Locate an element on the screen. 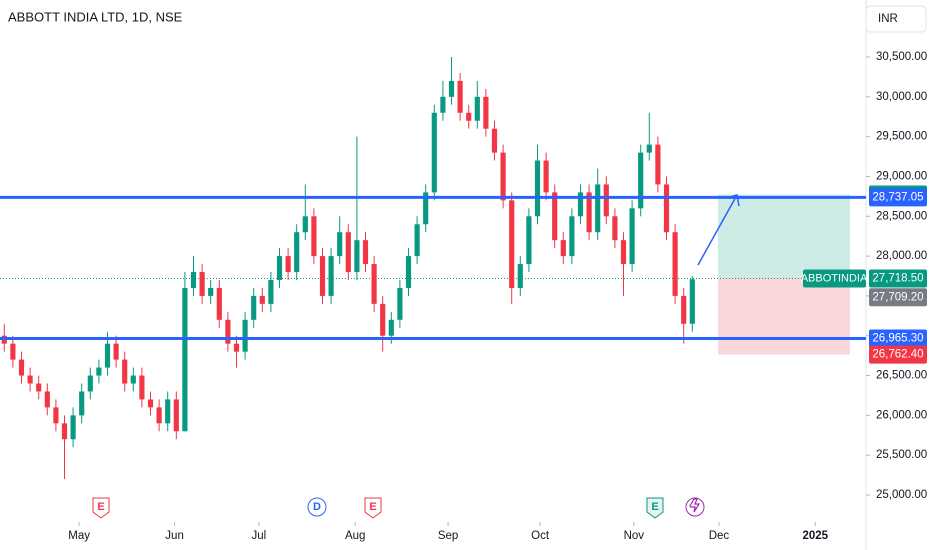 The image size is (932, 550). event-label: D is located at coordinates (317, 507).